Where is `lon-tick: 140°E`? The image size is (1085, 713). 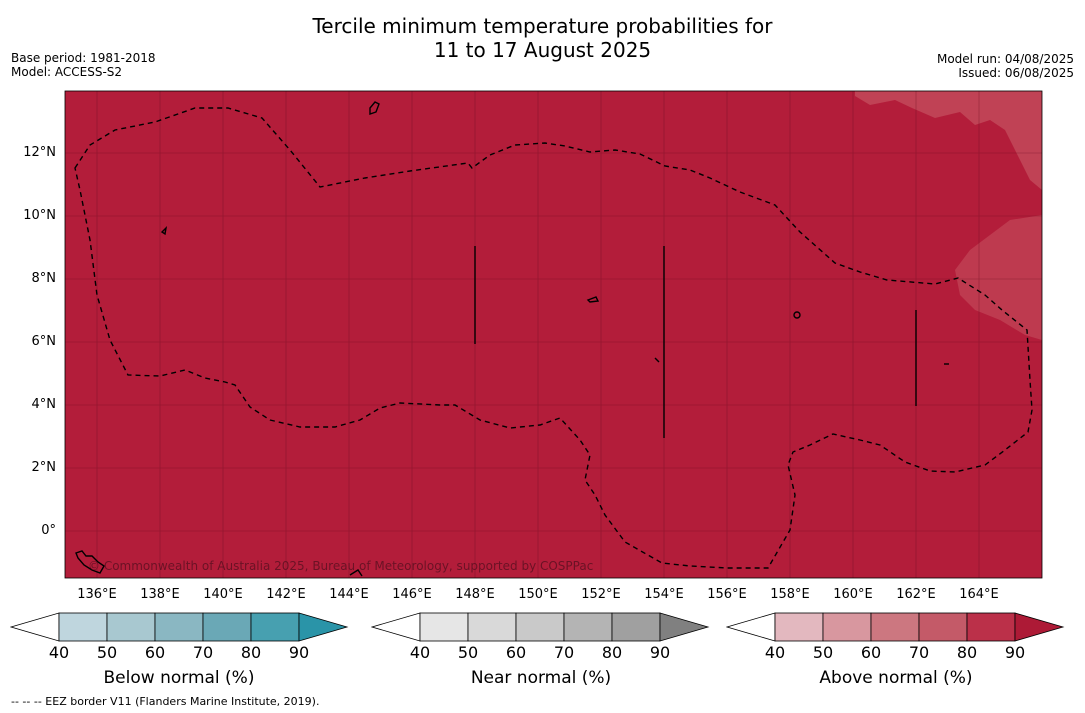
lon-tick: 140°E is located at coordinates (223, 594).